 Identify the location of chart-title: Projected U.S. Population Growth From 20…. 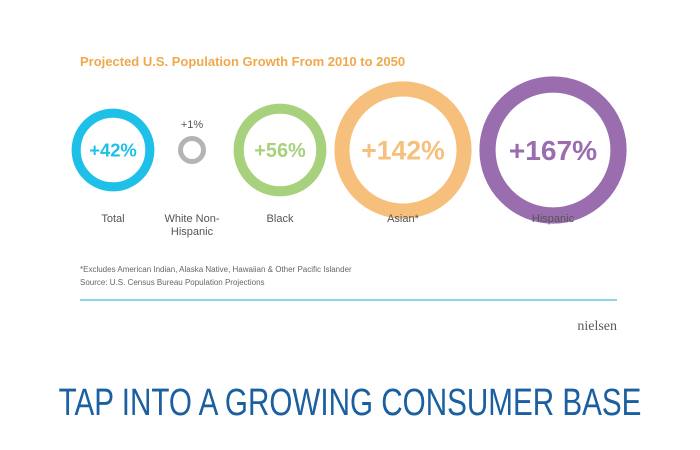
(242, 61).